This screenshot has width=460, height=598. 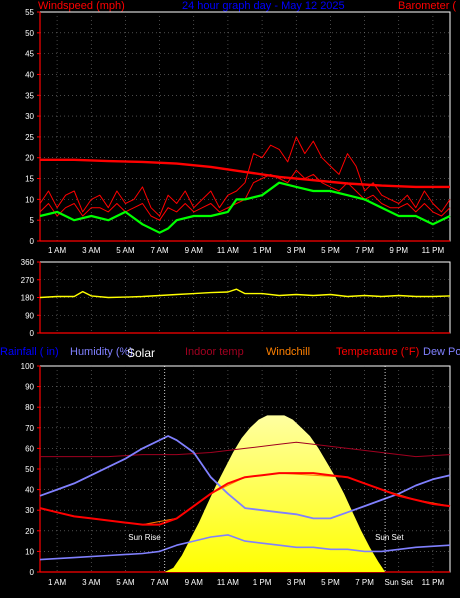 I want to click on windchill-legend: Windchill, so click(x=288, y=352).